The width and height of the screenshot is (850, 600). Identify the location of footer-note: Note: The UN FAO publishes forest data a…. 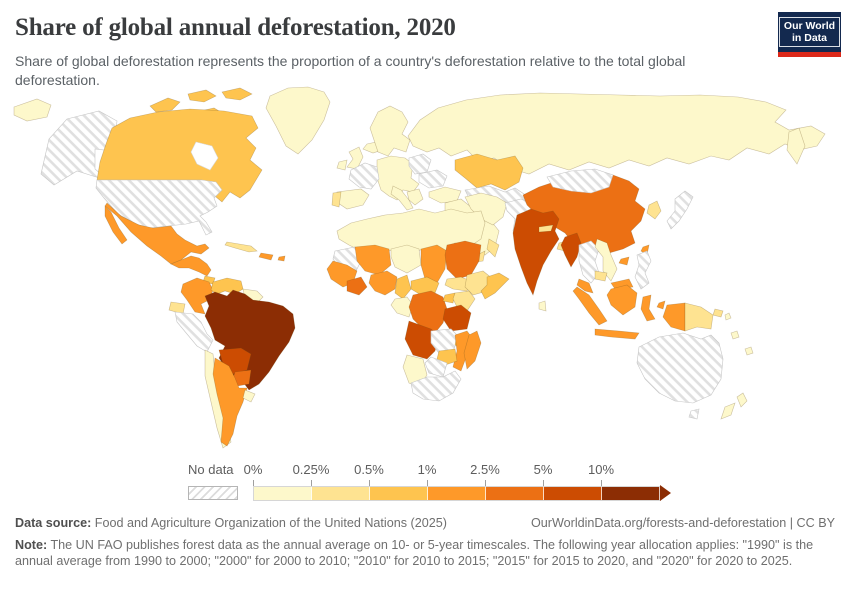
(425, 553).